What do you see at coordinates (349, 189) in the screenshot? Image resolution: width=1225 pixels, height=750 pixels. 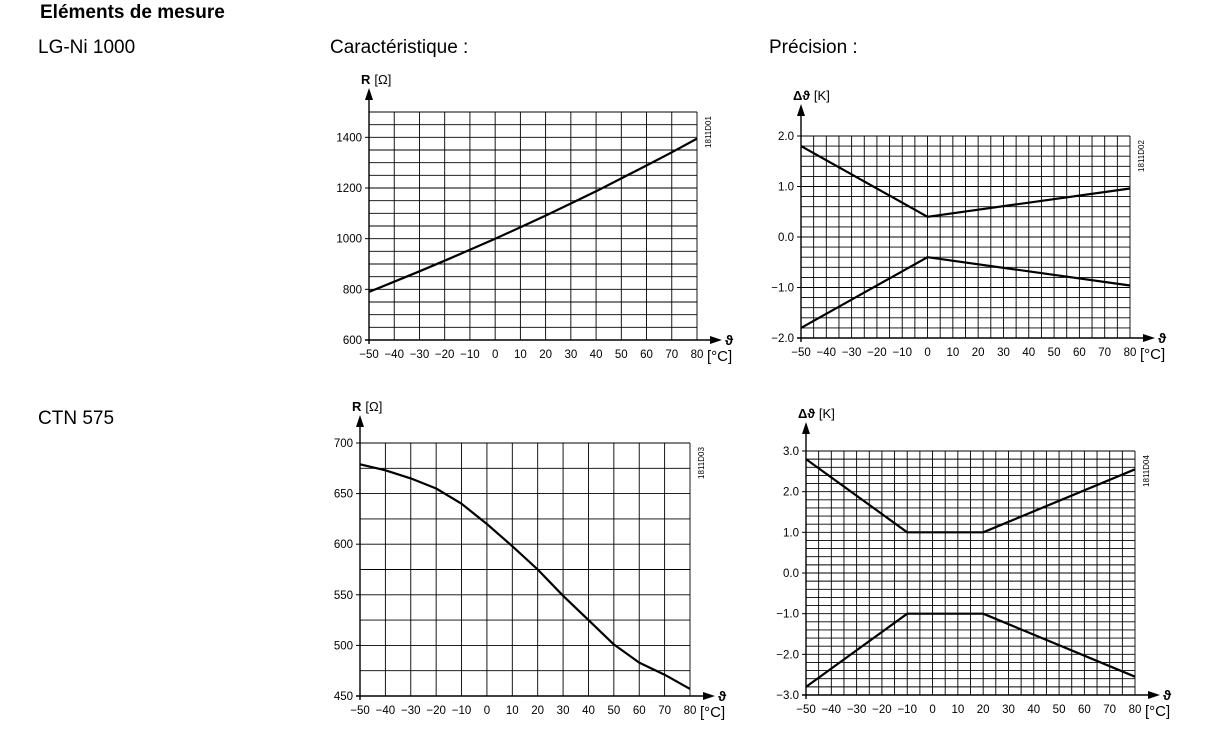 I see `y-tick-label: 1200` at bounding box center [349, 189].